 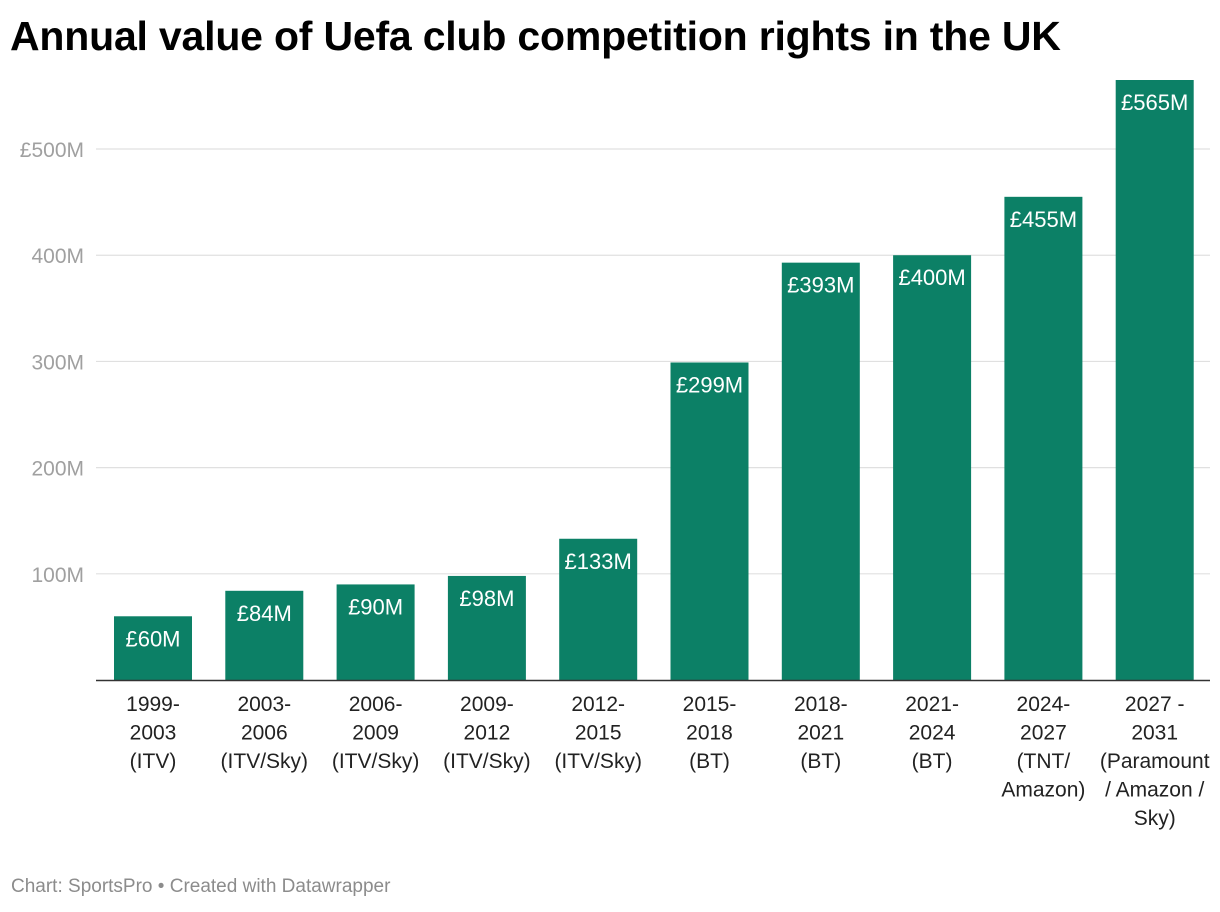 I want to click on x-category-label-line: 2012-, so click(x=598, y=704).